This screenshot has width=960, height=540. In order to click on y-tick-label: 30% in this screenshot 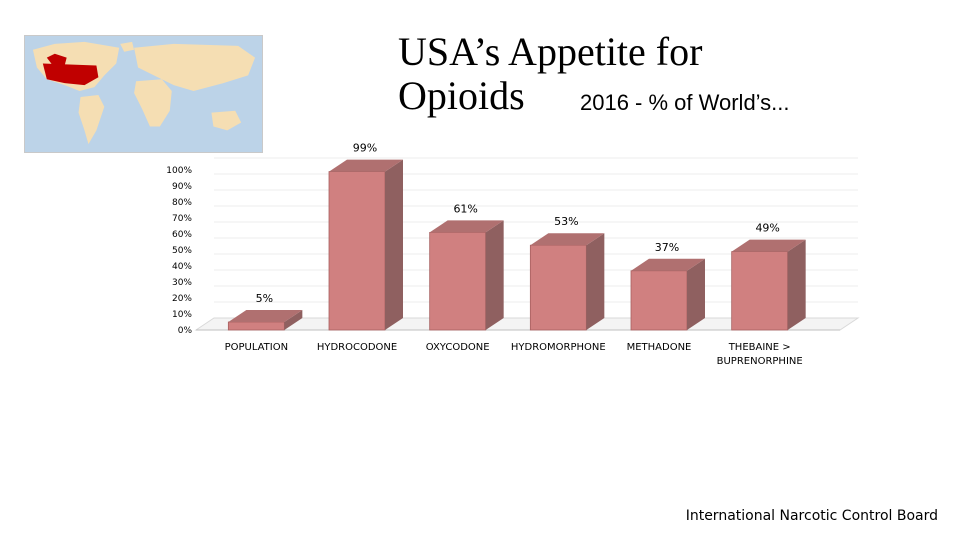, I will do `click(182, 283)`.